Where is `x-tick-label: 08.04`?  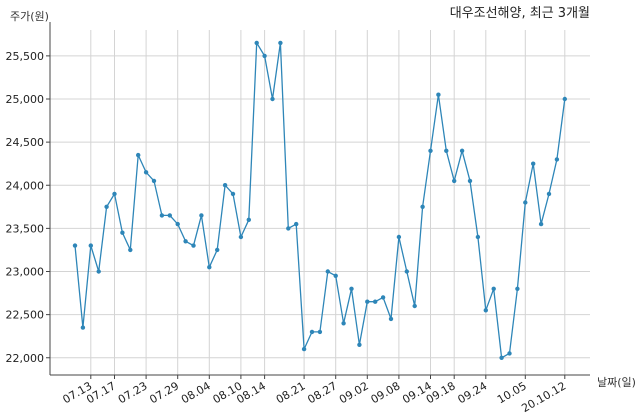
x-tick-label: 08.04 is located at coordinates (196, 392).